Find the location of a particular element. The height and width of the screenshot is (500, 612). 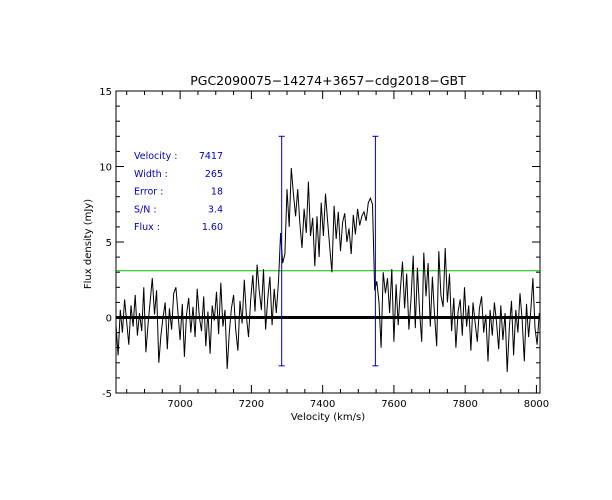

y-axis-label: Flux density (mJy) is located at coordinates (88, 244).